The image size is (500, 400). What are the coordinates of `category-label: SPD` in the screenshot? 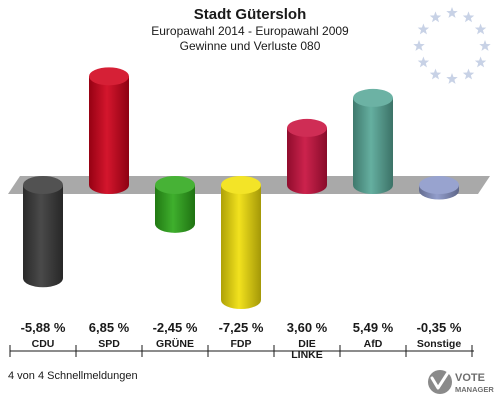 It's located at (109, 344).